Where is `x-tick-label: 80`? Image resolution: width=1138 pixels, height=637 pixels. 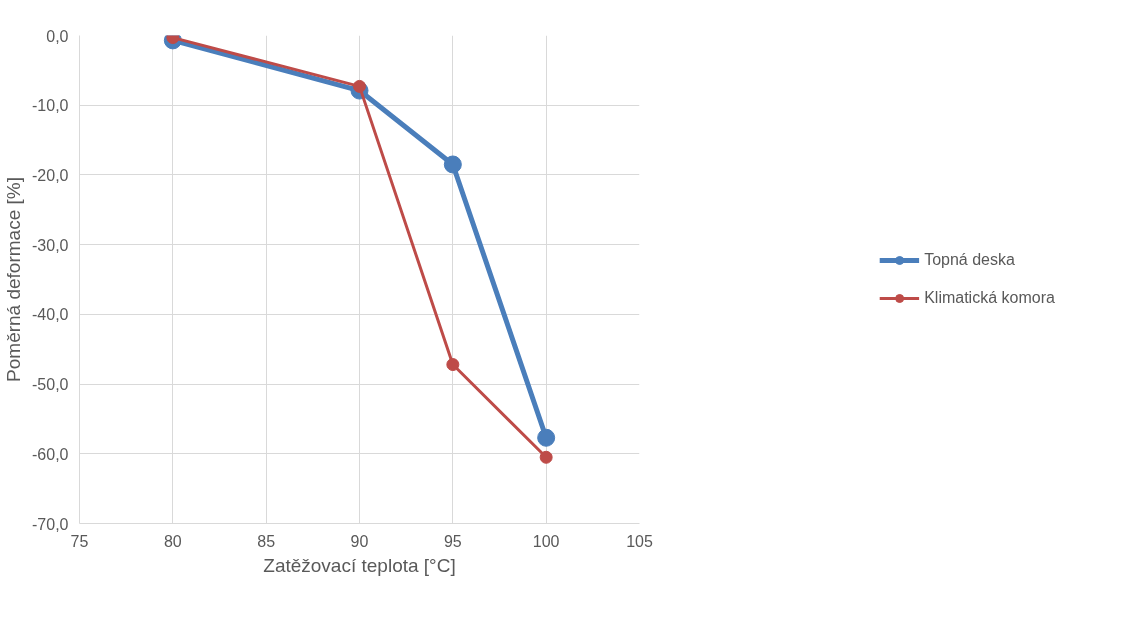 x-tick-label: 80 is located at coordinates (172, 541).